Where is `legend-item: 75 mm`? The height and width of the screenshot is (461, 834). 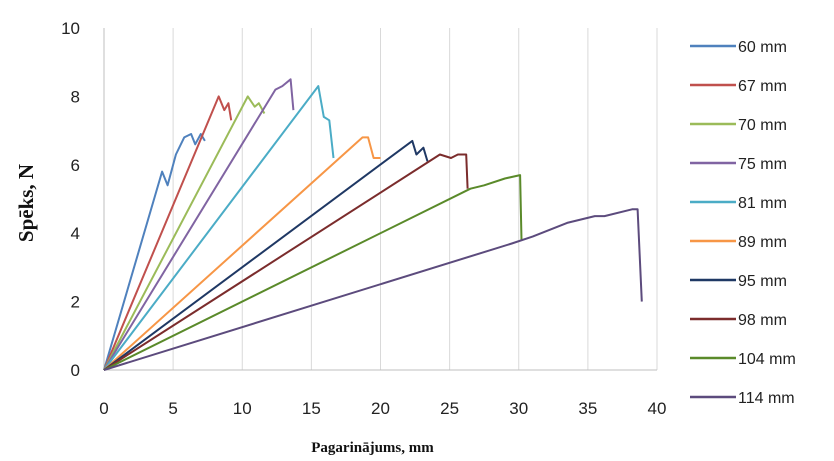 legend-item: 75 mm is located at coordinates (738, 164).